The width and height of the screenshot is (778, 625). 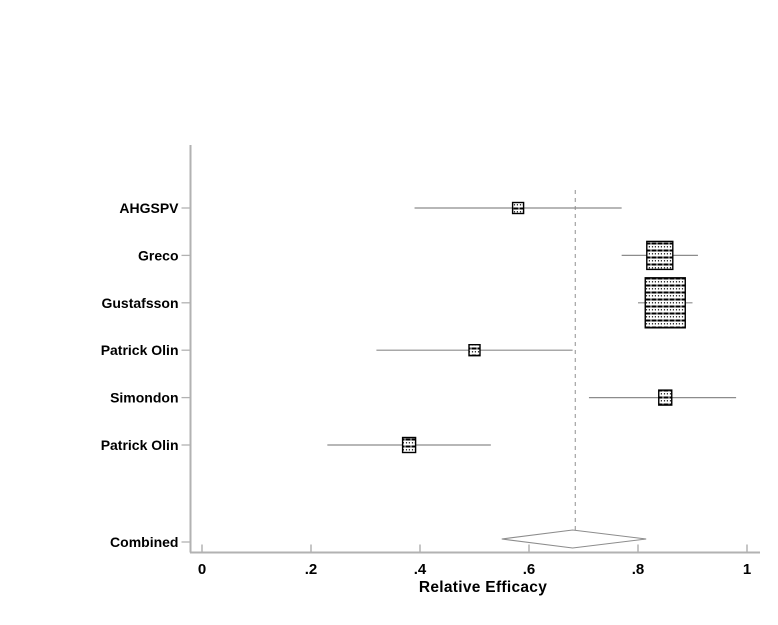 I want to click on x-tick-label-4: .4, so click(x=420, y=569).